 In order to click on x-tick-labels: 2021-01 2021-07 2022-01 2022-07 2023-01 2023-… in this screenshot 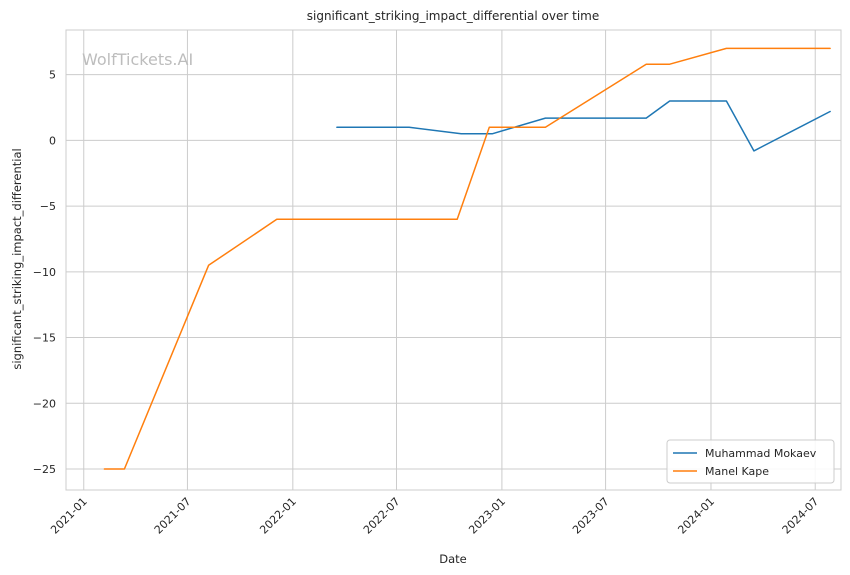, I will do `click(434, 516)`.